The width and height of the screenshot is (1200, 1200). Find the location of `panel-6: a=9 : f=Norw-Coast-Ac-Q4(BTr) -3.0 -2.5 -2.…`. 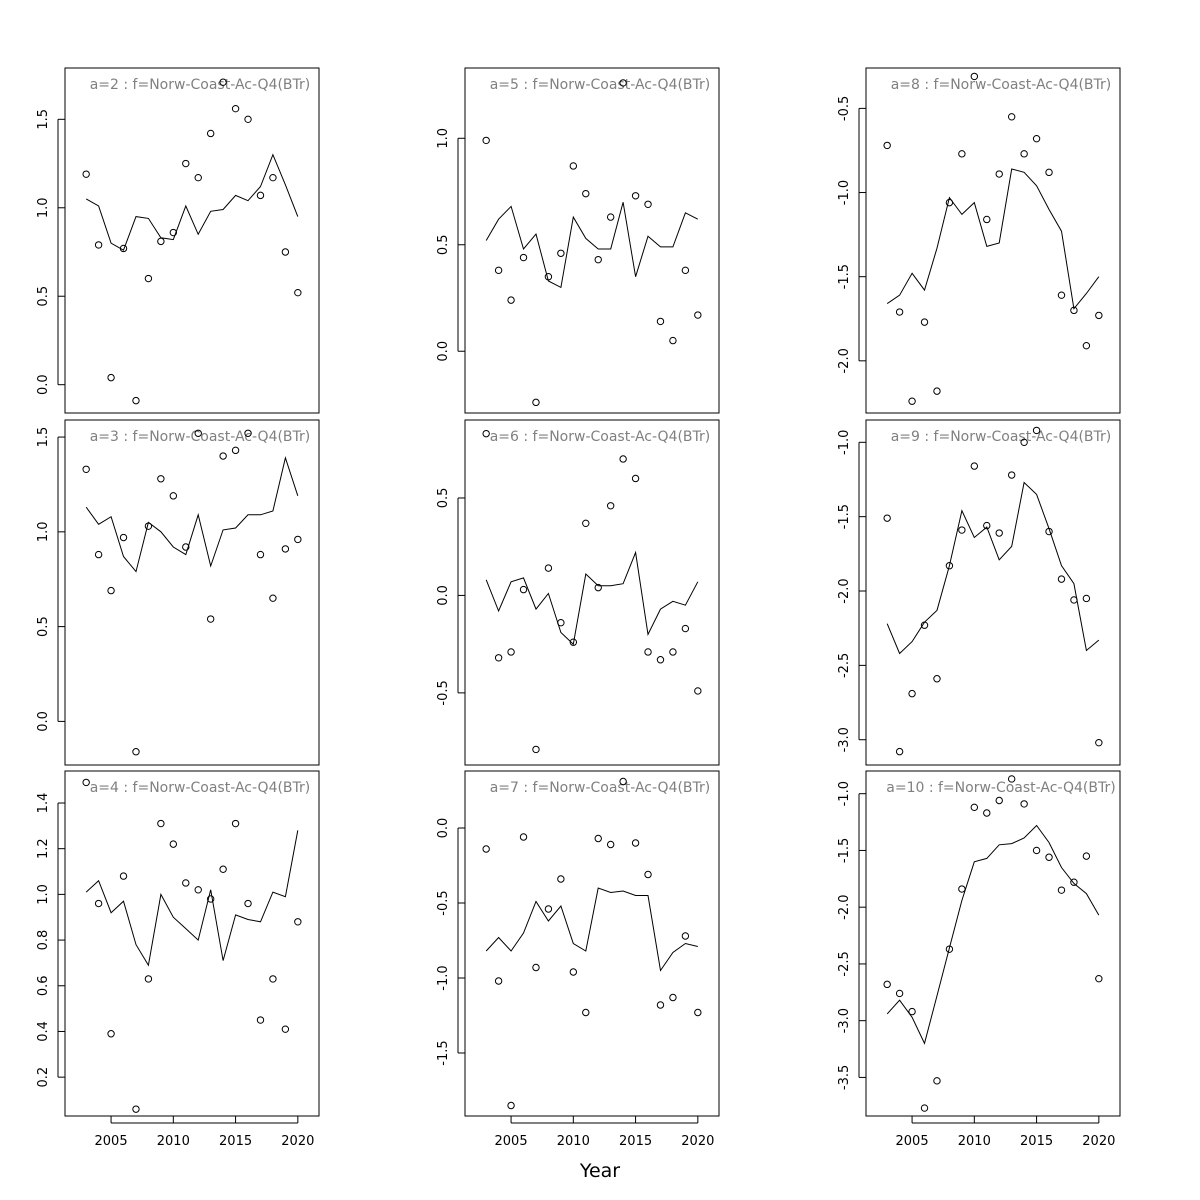

panel-6: a=9 : f=Norw-Coast-Ac-Q4(BTr) -3.0 -2.5 -2.… is located at coordinates (979, 592).